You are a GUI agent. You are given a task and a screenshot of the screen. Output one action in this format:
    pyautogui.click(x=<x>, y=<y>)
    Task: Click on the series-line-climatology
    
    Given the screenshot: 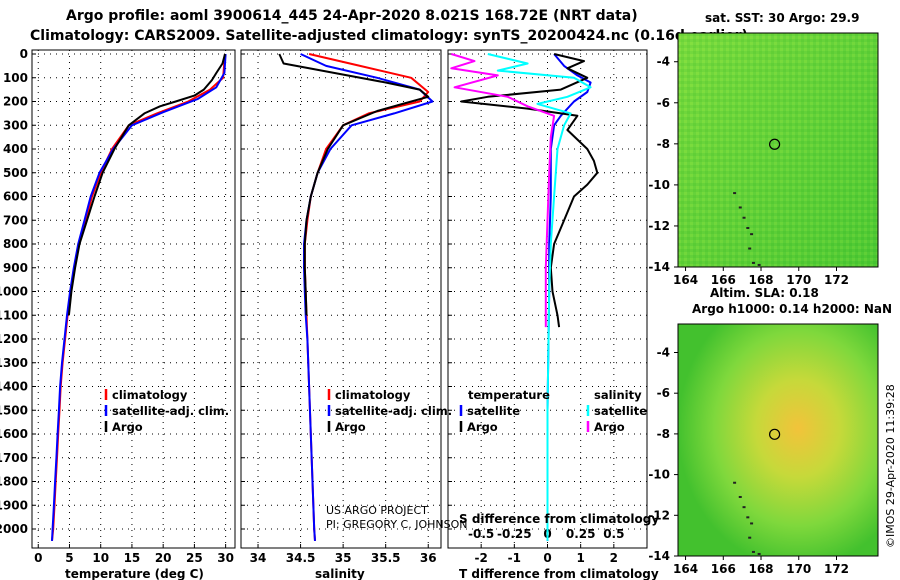 What is the action you would take?
    pyautogui.click(x=366, y=297)
    